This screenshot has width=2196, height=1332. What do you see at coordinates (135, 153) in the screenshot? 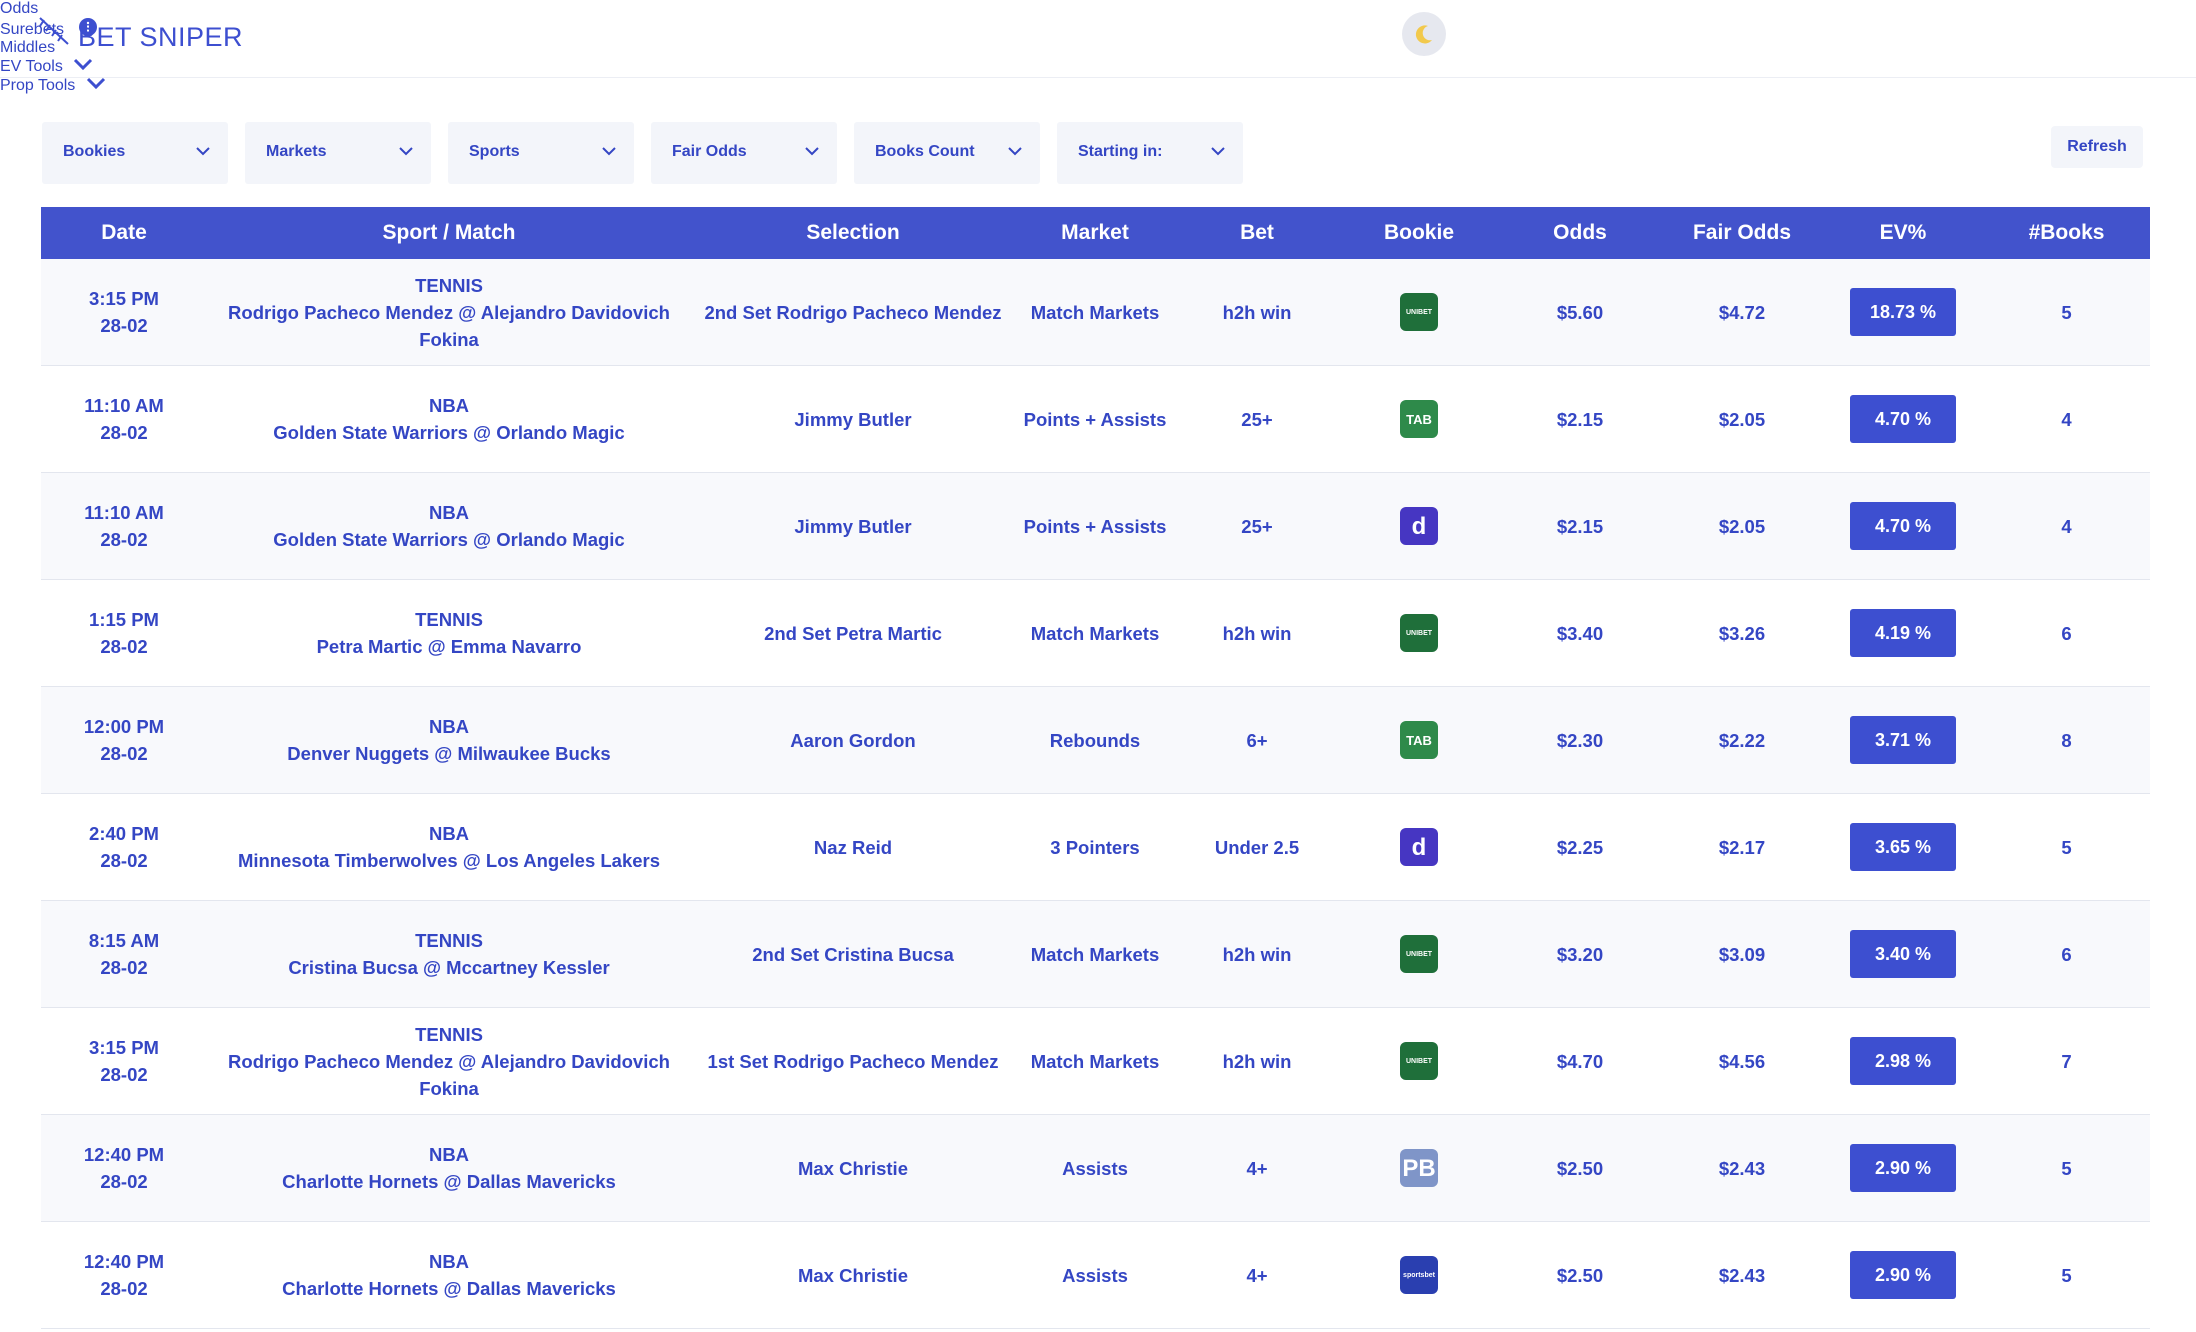
I see `filter-dropdown: Bookies` at bounding box center [135, 153].